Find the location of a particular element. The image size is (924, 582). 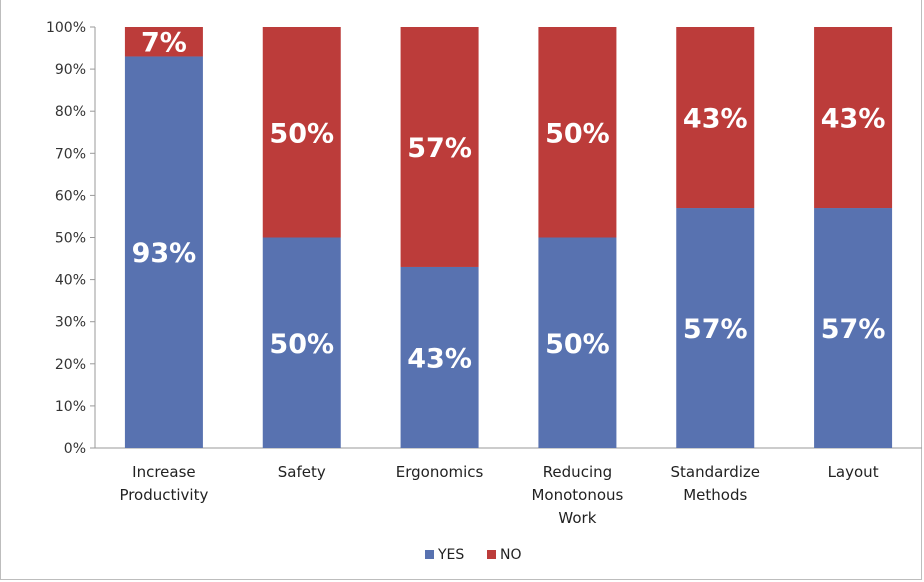

y-tick-label: 0% is located at coordinates (75, 449).